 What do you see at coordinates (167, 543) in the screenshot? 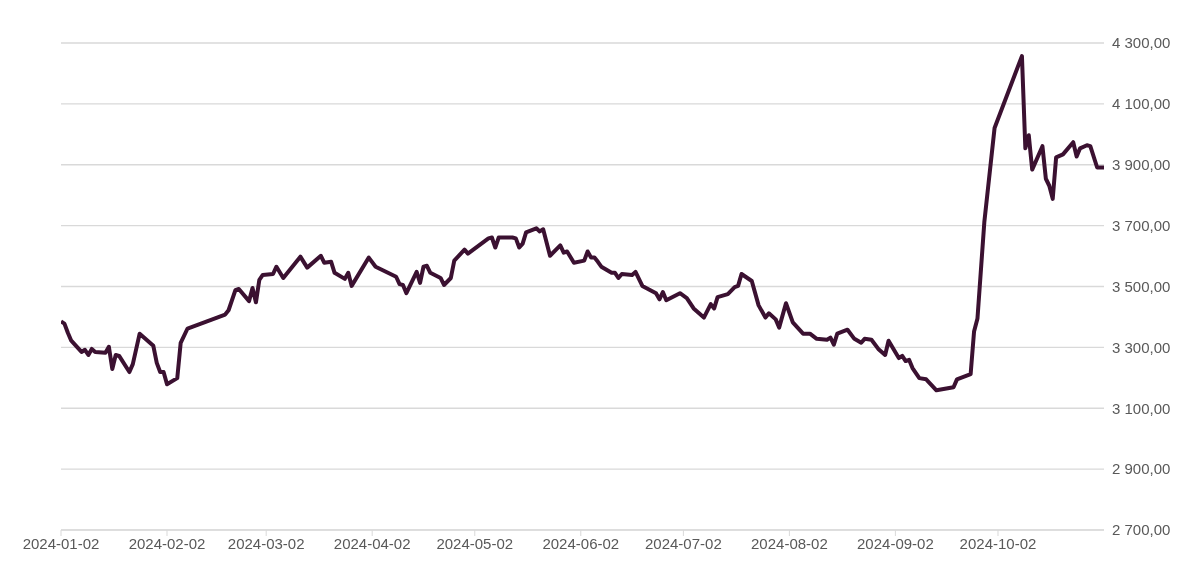
I see `x-tick-label: 2024-02-02` at bounding box center [167, 543].